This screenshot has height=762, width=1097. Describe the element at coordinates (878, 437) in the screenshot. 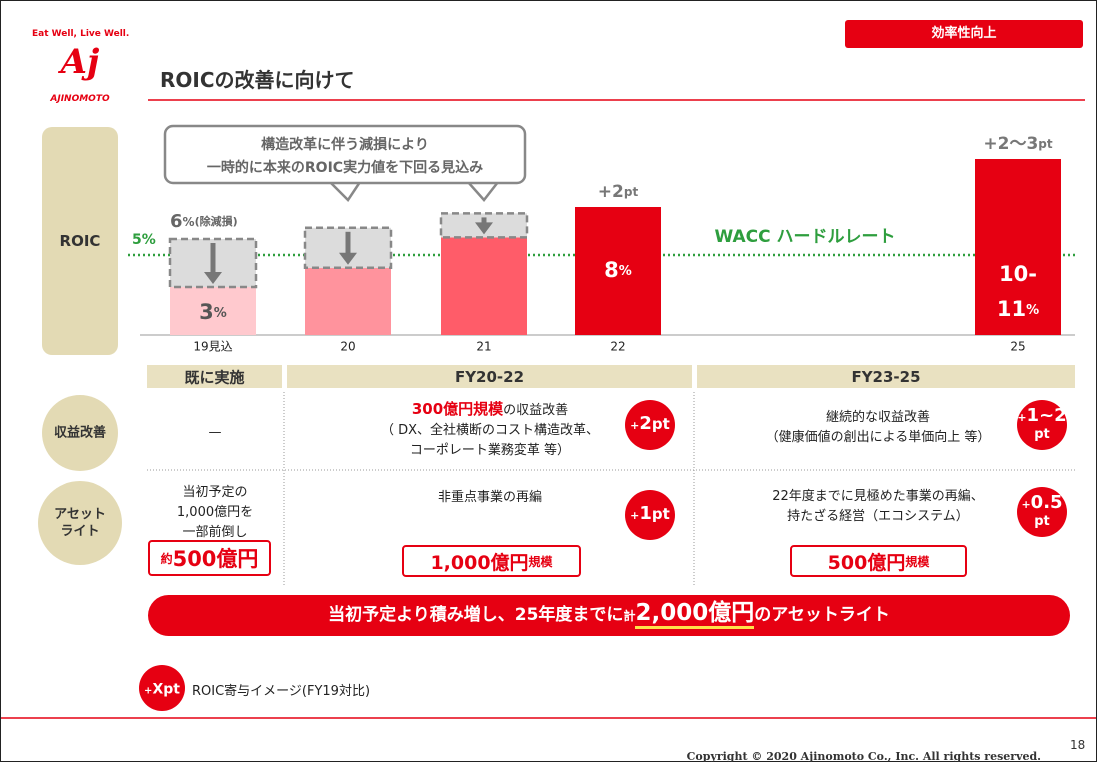

I see `text: （健康価値の創出による単価向上 等）` at that location.